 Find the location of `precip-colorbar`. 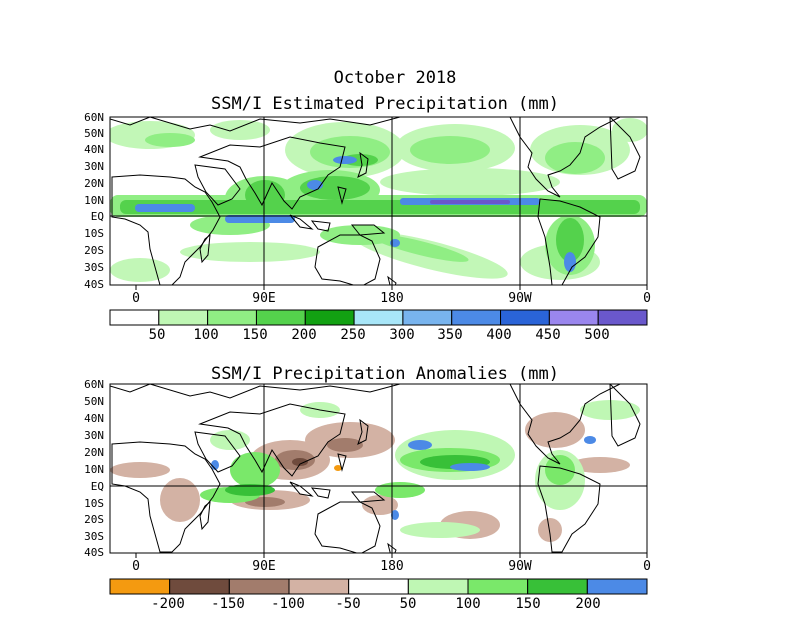

precip-colorbar is located at coordinates (378, 317).